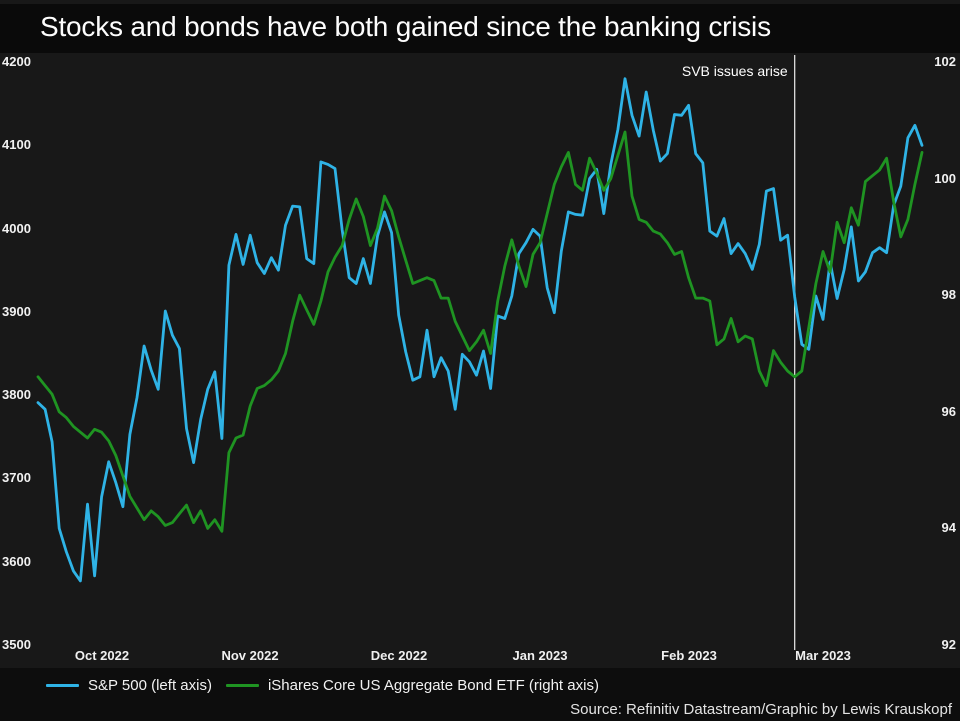 The image size is (960, 721). What do you see at coordinates (102, 655) in the screenshot?
I see `x-axis-tick-label: Oct 2022` at bounding box center [102, 655].